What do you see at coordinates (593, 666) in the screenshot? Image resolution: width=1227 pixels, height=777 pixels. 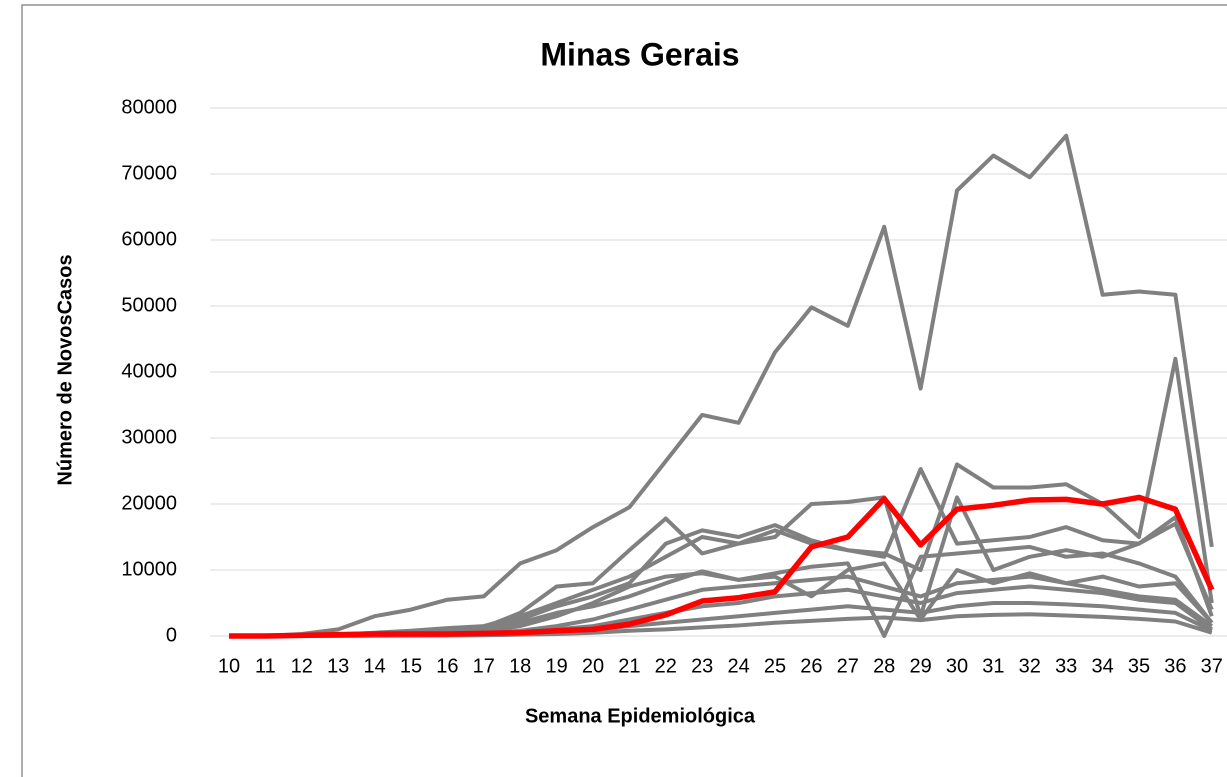 I see `x-tick-label: 20` at bounding box center [593, 666].